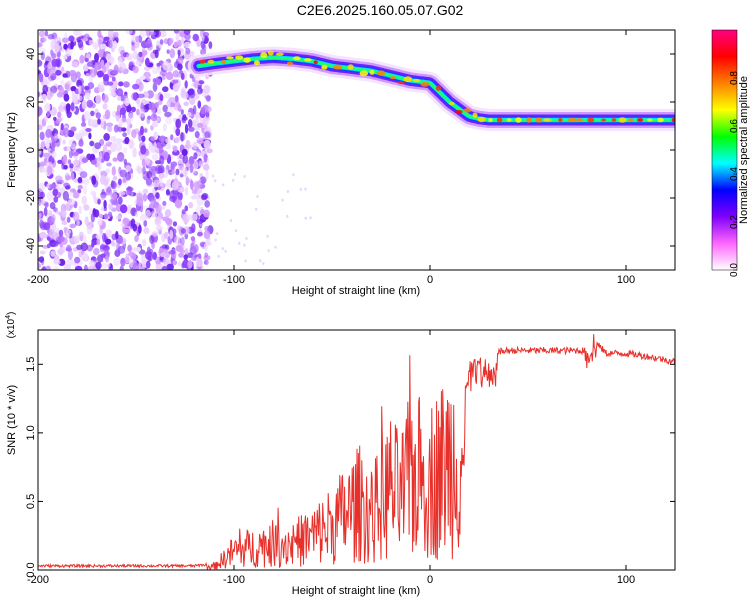  I want to click on y-tick-label: 1.0, so click(31, 432).